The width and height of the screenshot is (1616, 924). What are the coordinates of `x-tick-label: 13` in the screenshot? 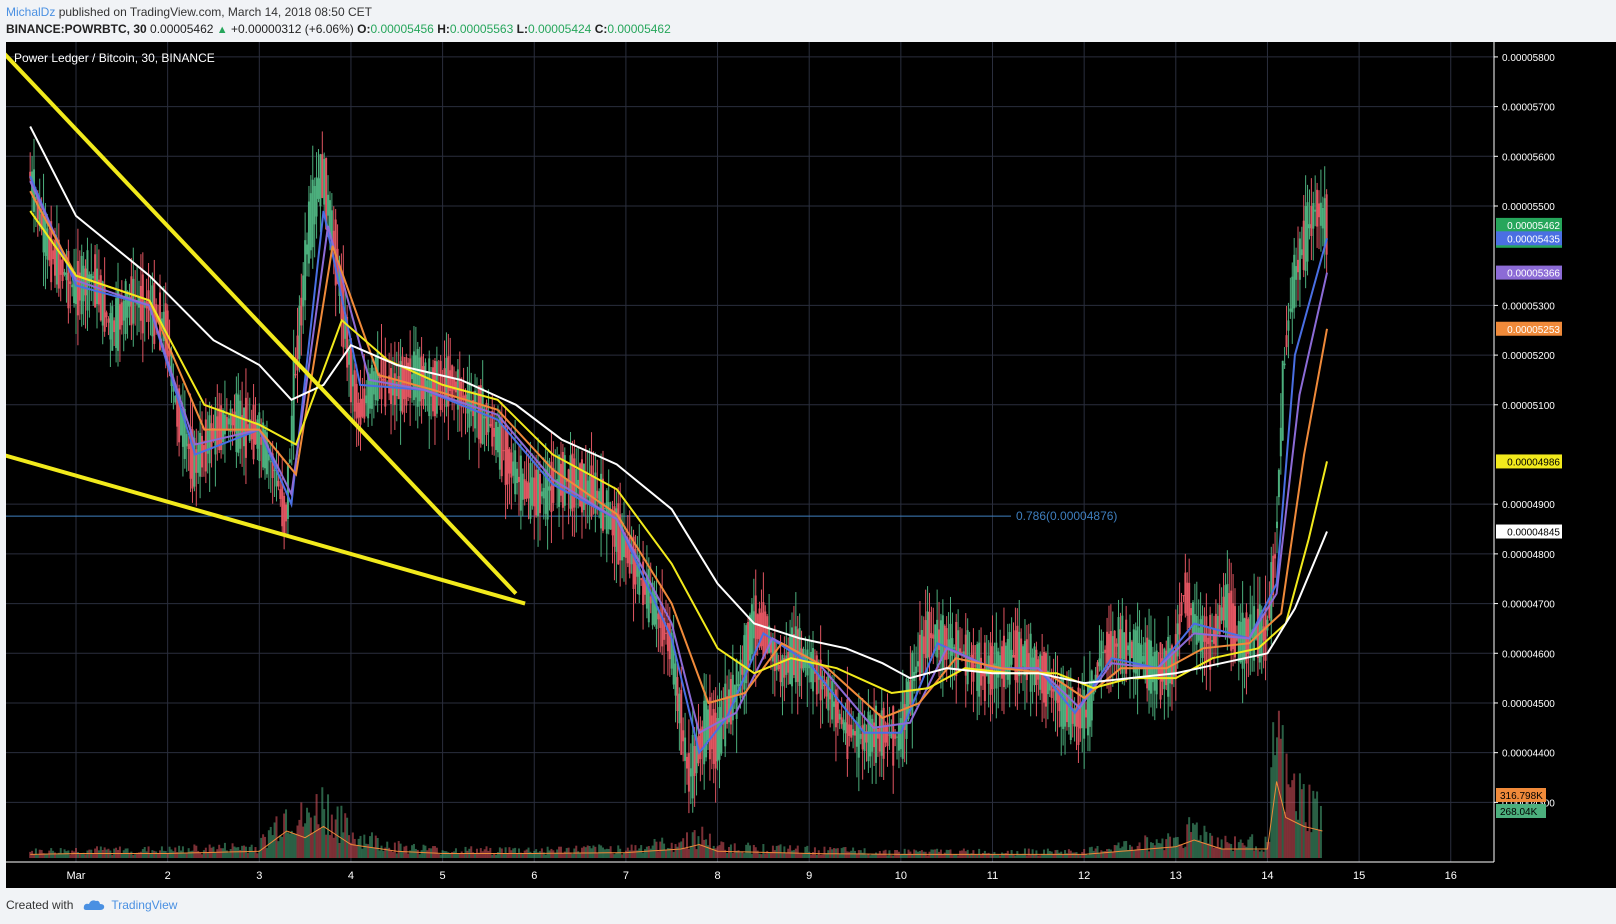 It's located at (1176, 876).